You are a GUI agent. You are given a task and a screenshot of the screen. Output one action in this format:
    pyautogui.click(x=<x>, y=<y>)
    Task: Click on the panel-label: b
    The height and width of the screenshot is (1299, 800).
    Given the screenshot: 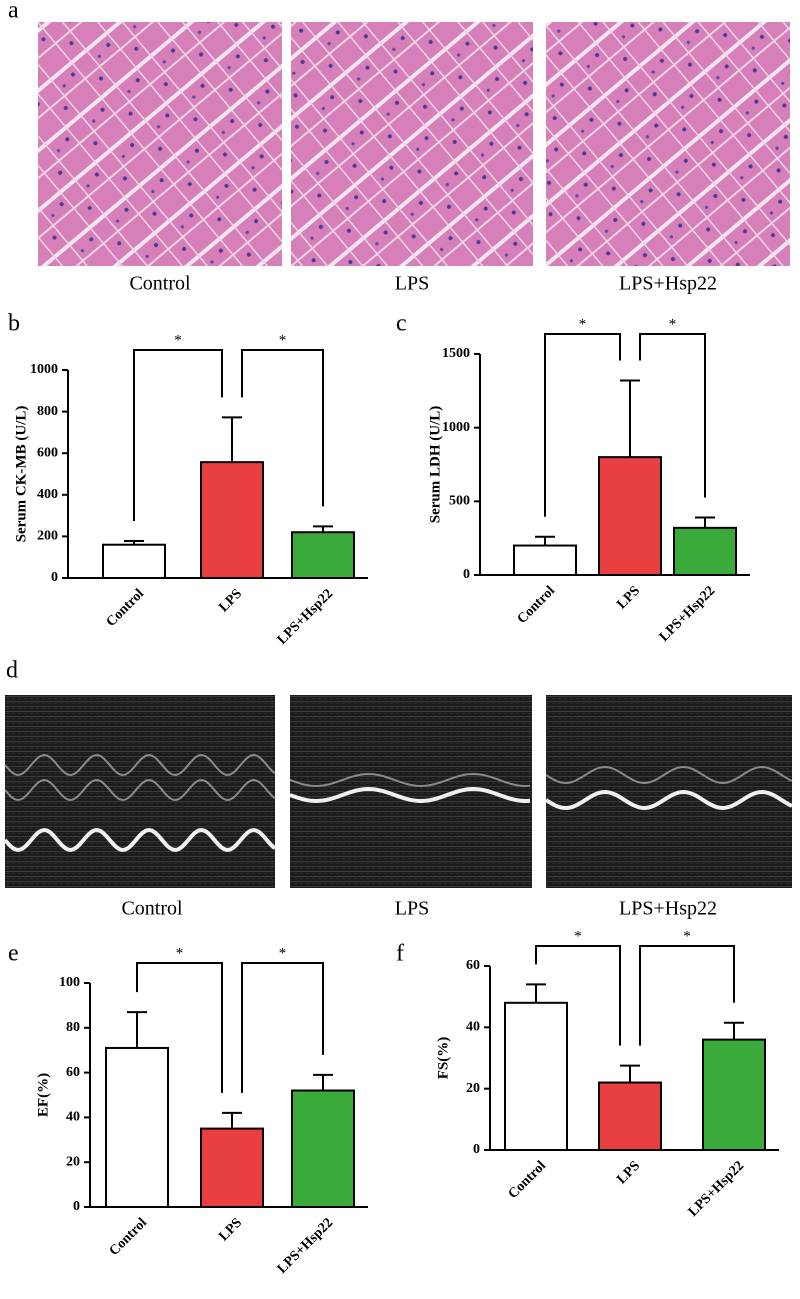 What is the action you would take?
    pyautogui.click(x=14, y=324)
    